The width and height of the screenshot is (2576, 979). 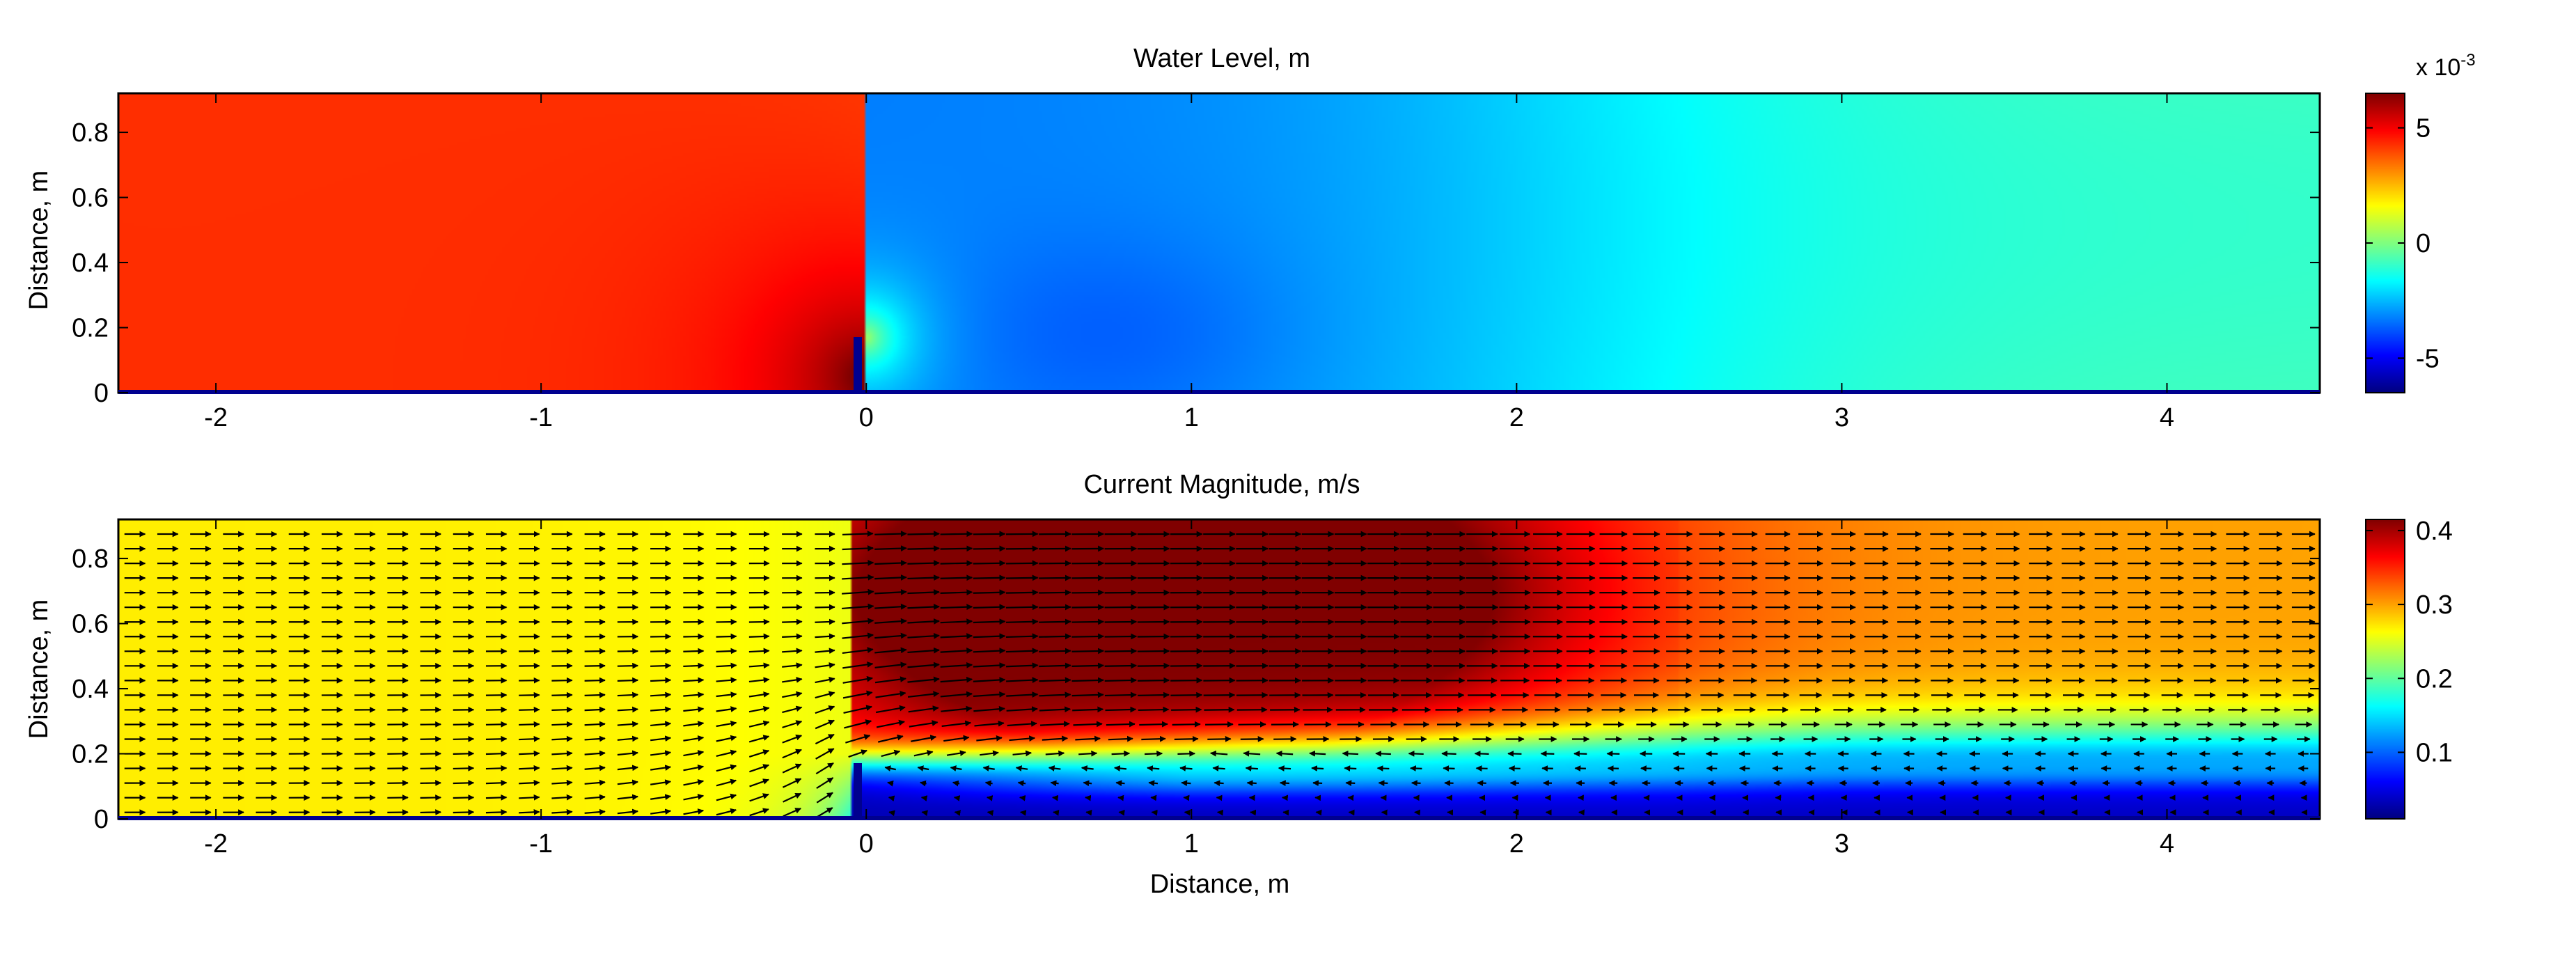 What do you see at coordinates (2167, 417) in the screenshot?
I see `x-tick-label: 4` at bounding box center [2167, 417].